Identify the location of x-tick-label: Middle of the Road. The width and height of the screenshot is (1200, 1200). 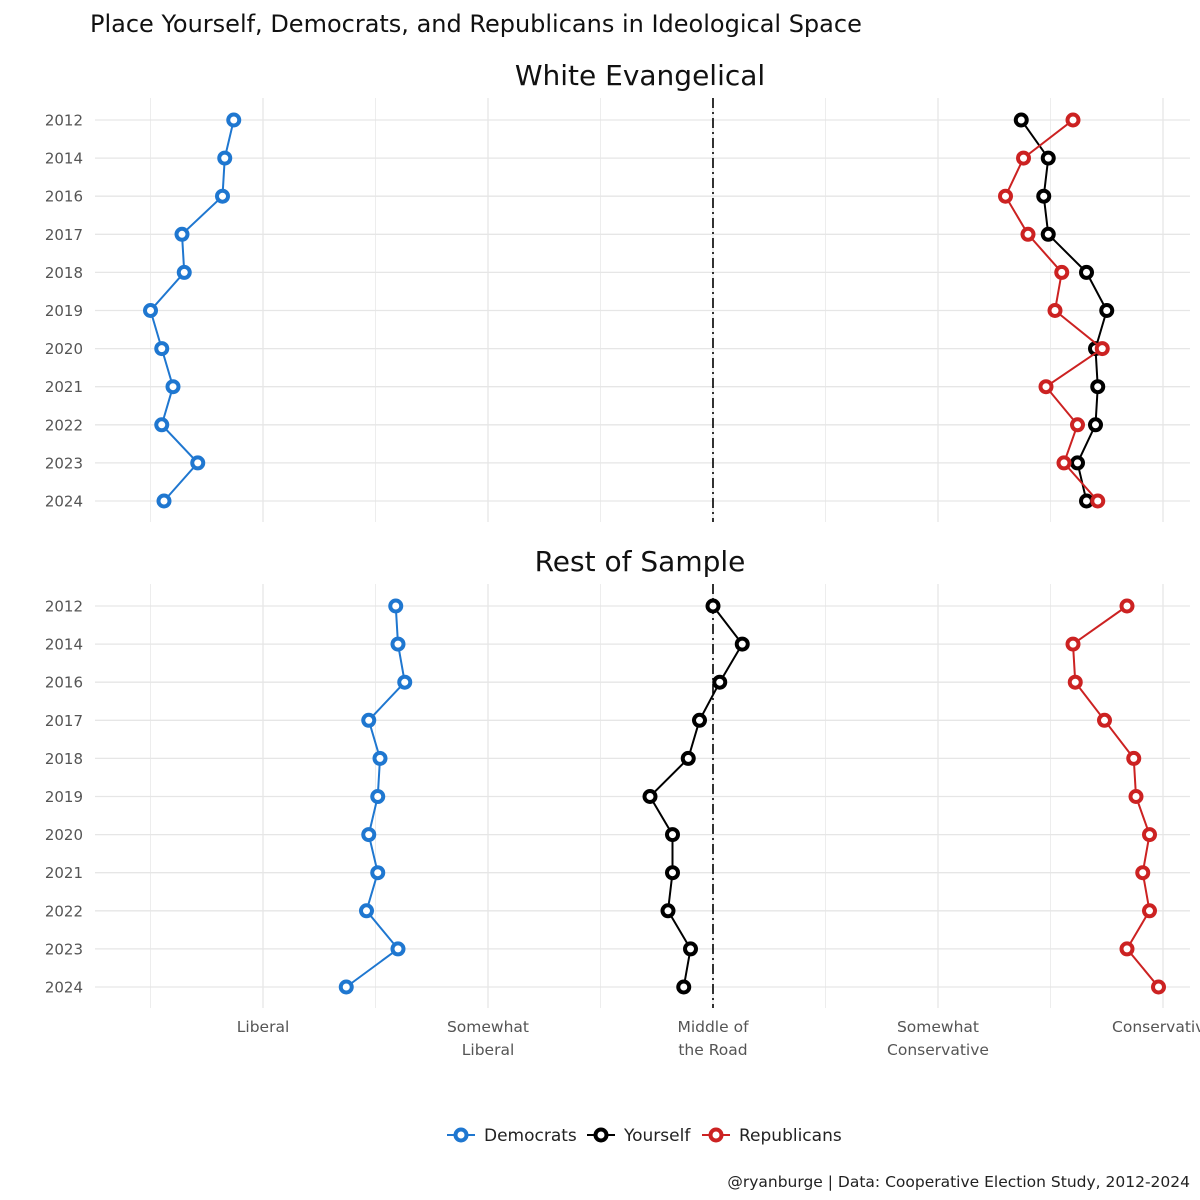
(713, 1038).